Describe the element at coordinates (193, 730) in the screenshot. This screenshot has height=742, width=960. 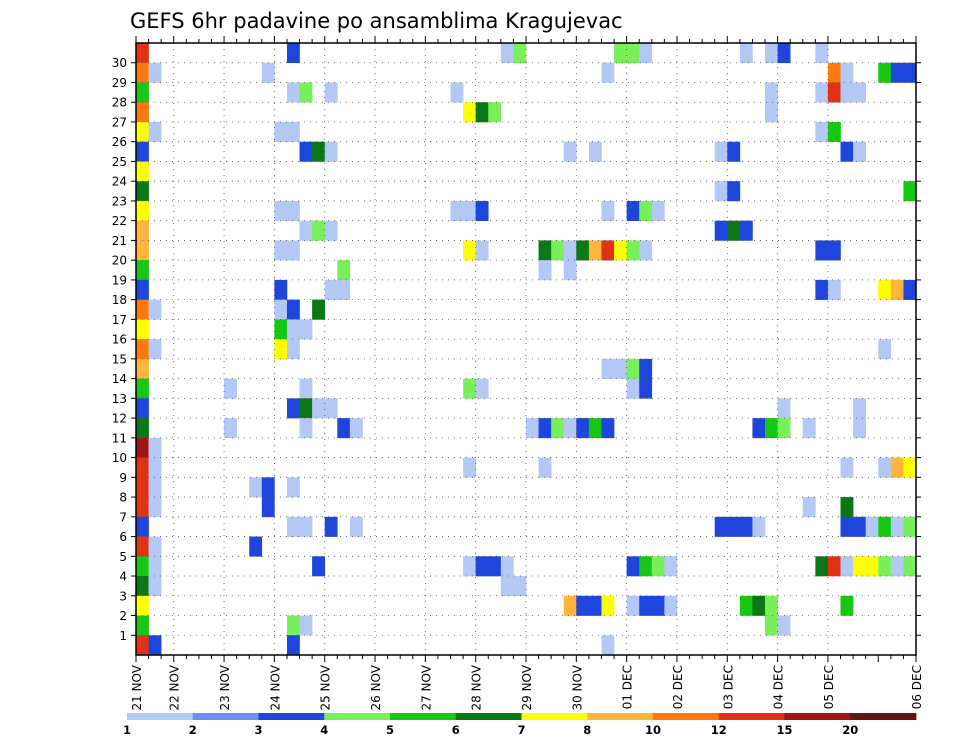
I see `colorbar-label: 2` at that location.